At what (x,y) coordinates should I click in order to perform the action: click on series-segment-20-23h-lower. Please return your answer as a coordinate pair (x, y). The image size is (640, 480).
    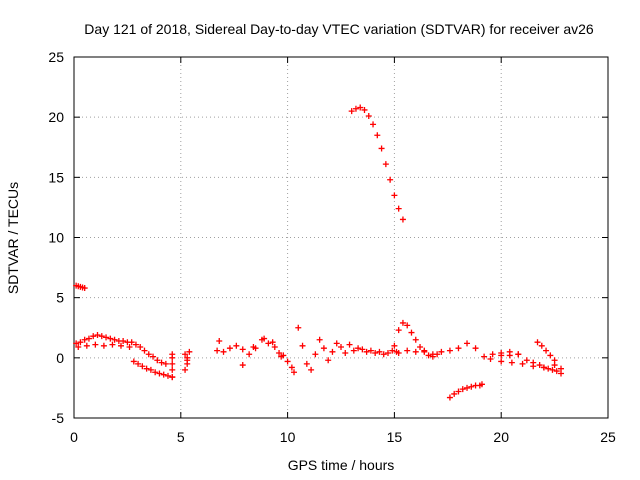
    Looking at the image, I should click on (526, 364).